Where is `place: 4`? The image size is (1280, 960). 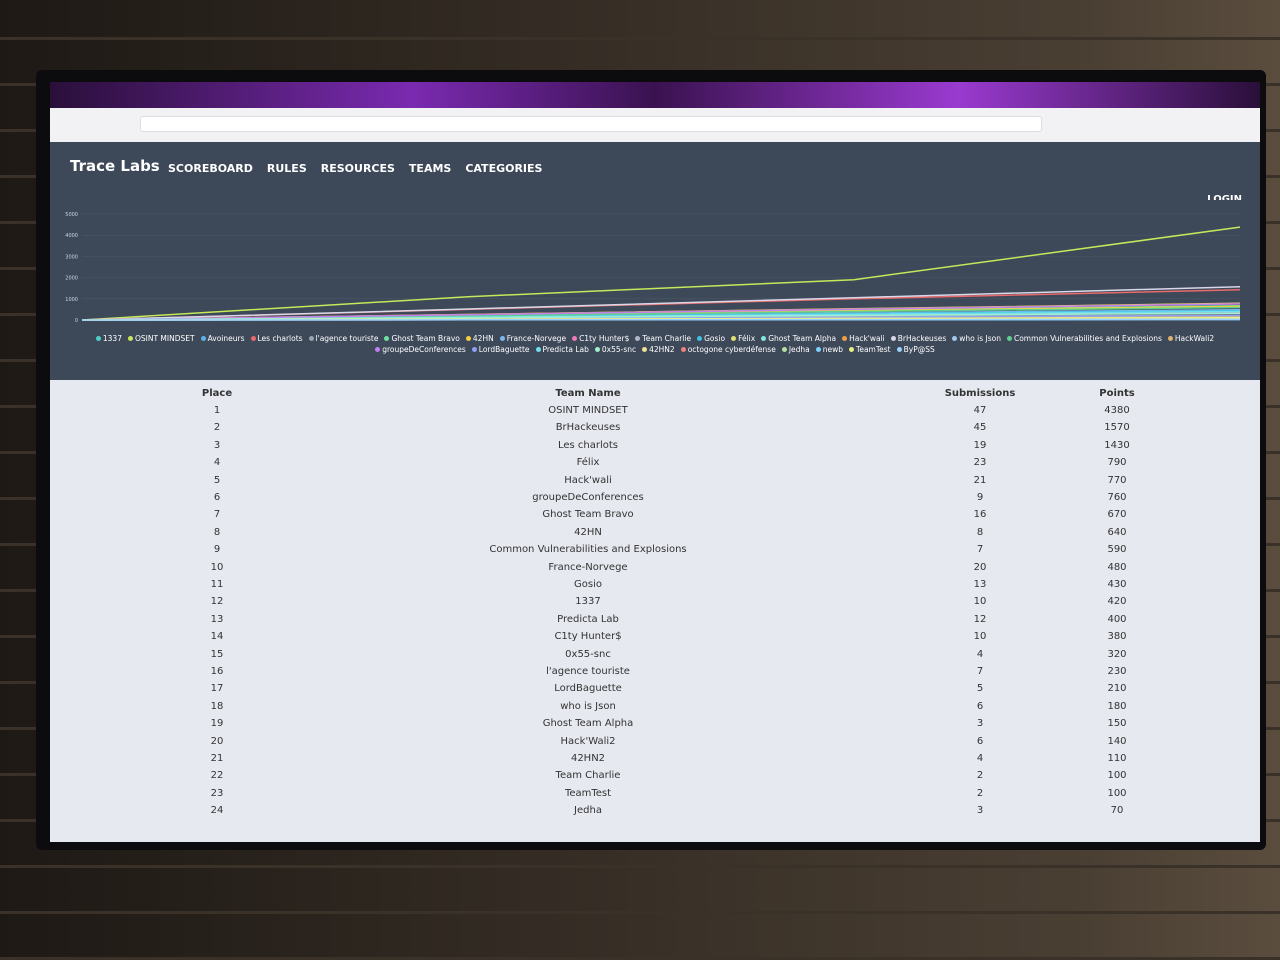 place: 4 is located at coordinates (217, 463).